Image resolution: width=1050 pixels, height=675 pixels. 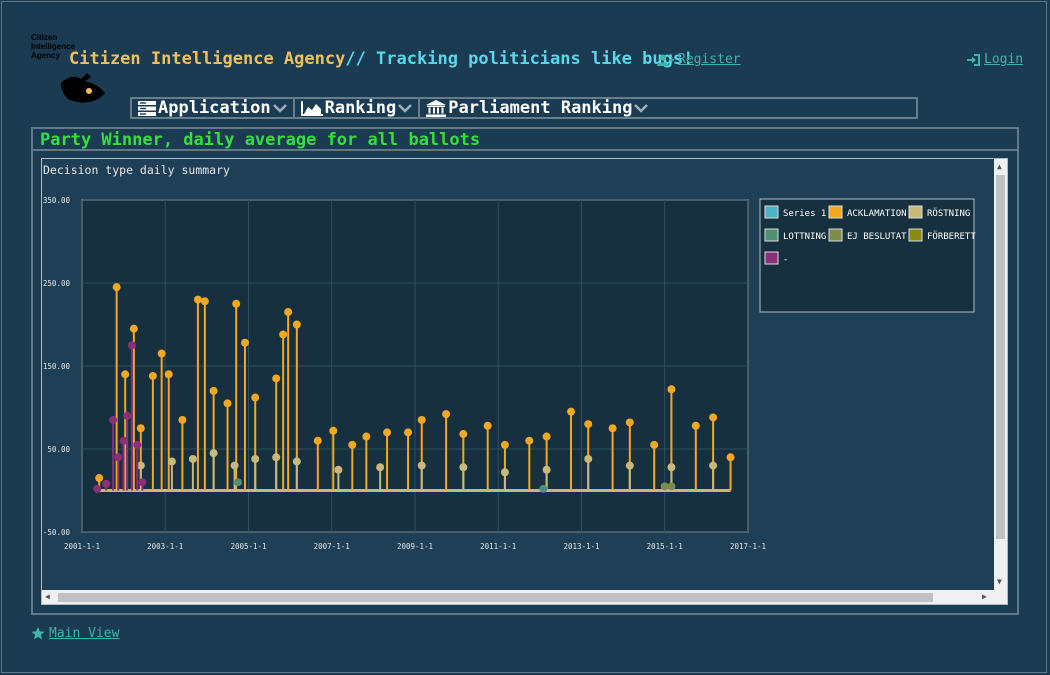 I want to click on scroll-up-arrow-icon: ▲, so click(x=999, y=166).